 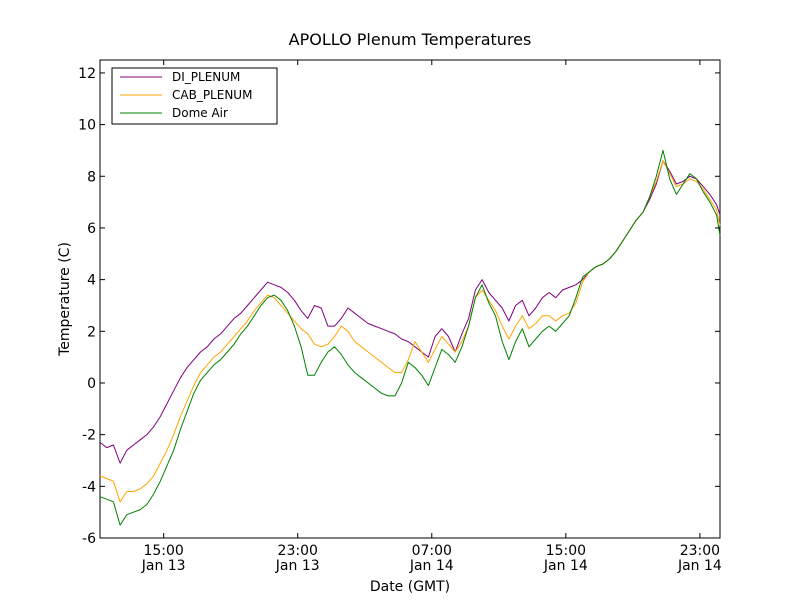 I want to click on x-tick-time-label: 07:00, so click(x=432, y=551).